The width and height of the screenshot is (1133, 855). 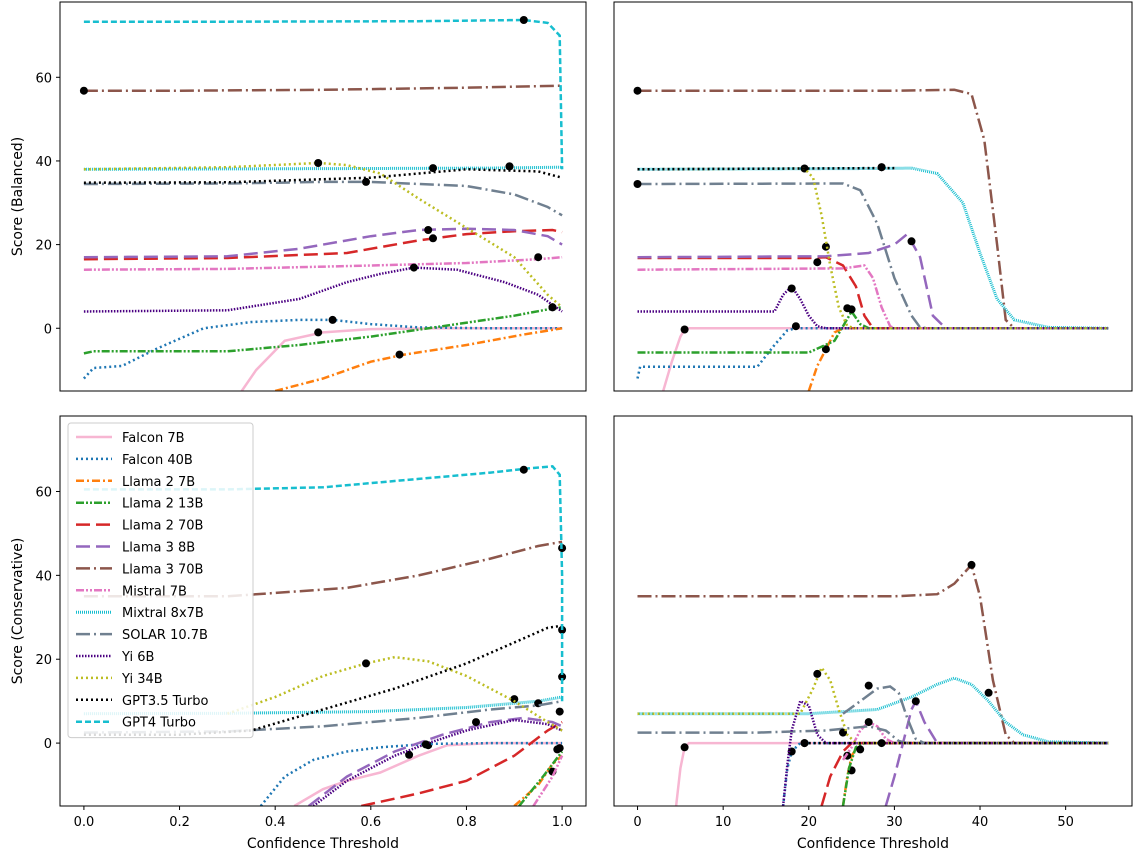 What do you see at coordinates (84, 822) in the screenshot?
I see `x-tick-label: 0.0` at bounding box center [84, 822].